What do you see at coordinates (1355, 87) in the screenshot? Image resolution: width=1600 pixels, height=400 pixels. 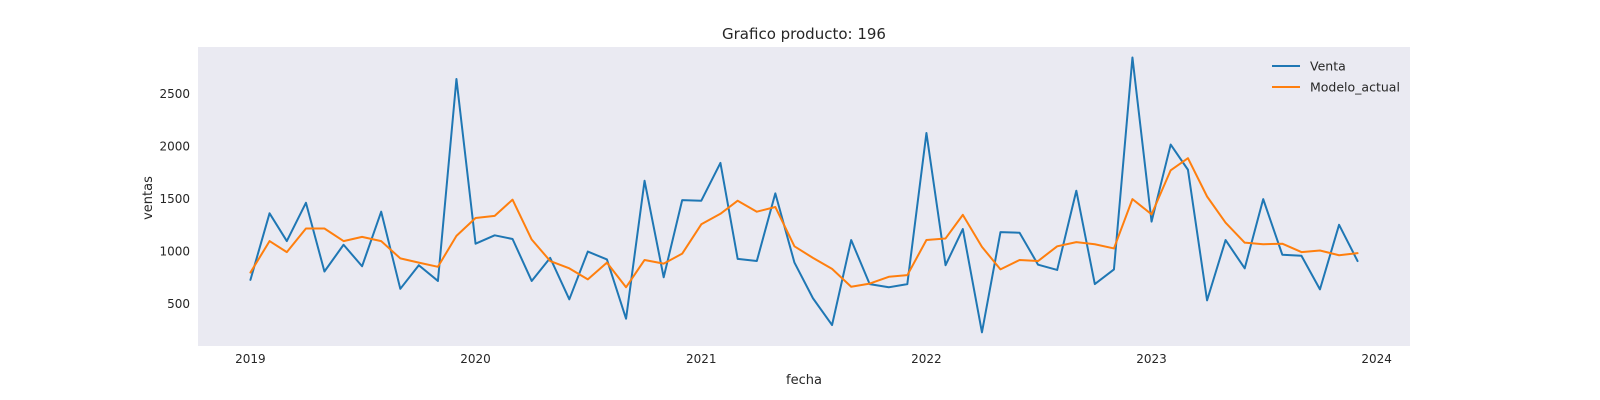 I see `legend-label: Modelo_actual` at bounding box center [1355, 87].